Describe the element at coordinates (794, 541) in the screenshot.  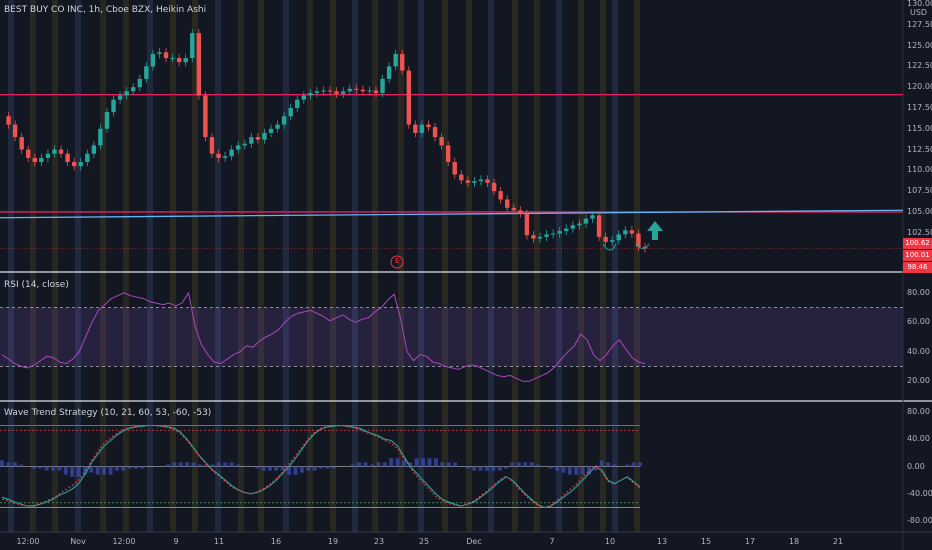
I see `time-tick-label: 18` at that location.